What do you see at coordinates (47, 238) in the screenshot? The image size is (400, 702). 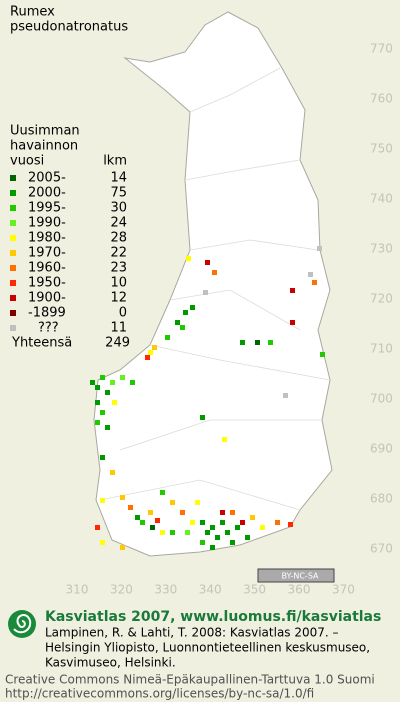 I see `legend-label: 1980-` at bounding box center [47, 238].